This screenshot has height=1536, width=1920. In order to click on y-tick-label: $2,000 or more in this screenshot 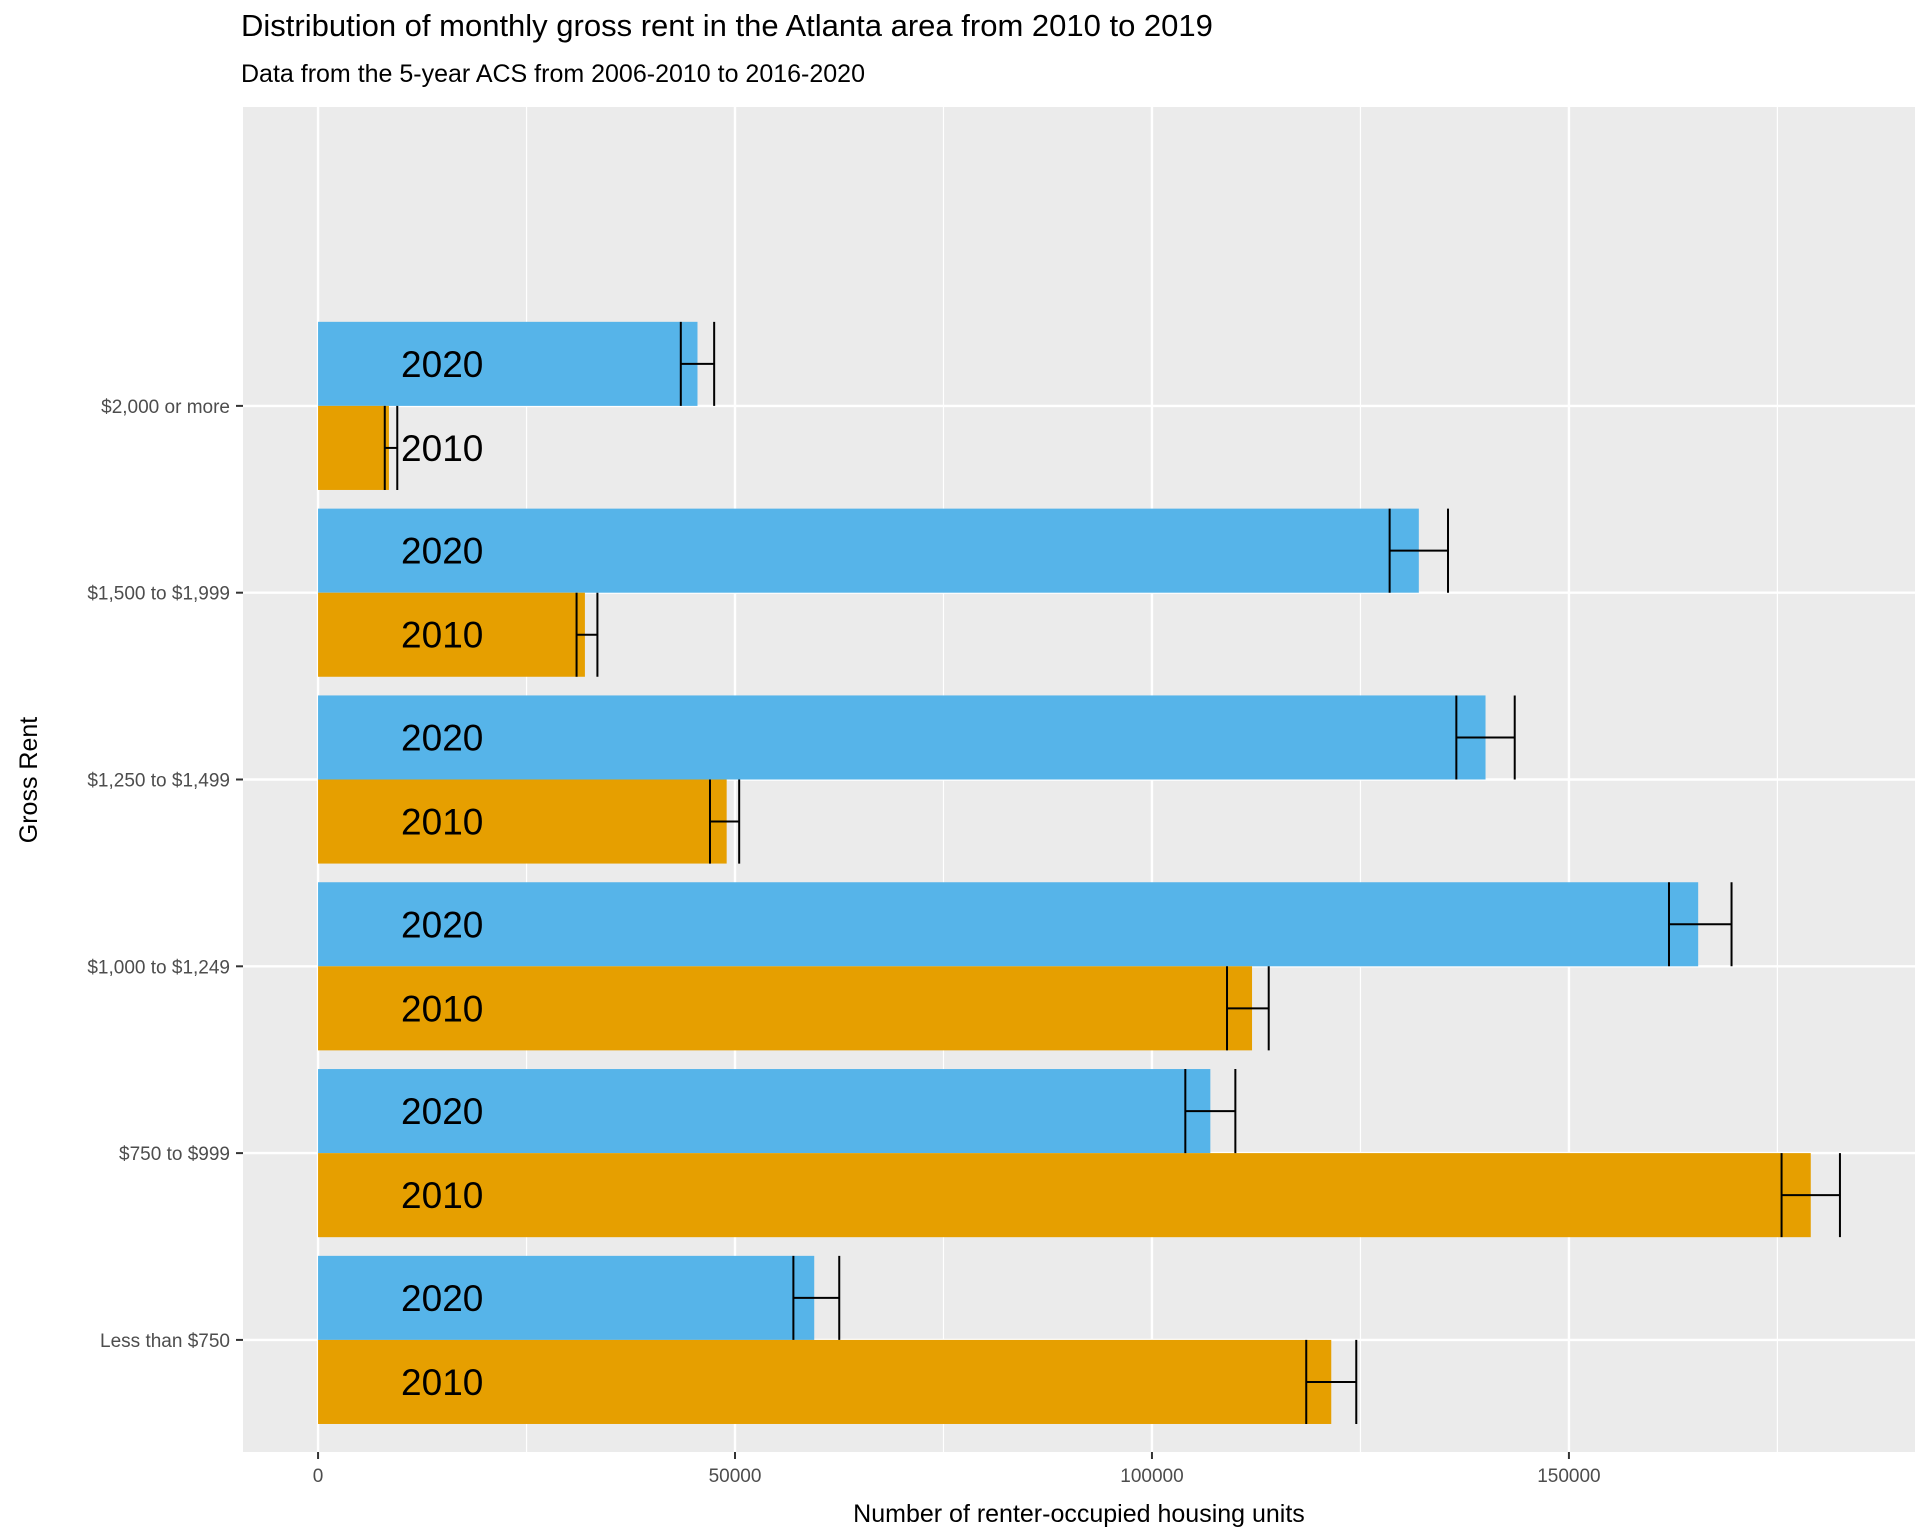, I will do `click(165, 407)`.